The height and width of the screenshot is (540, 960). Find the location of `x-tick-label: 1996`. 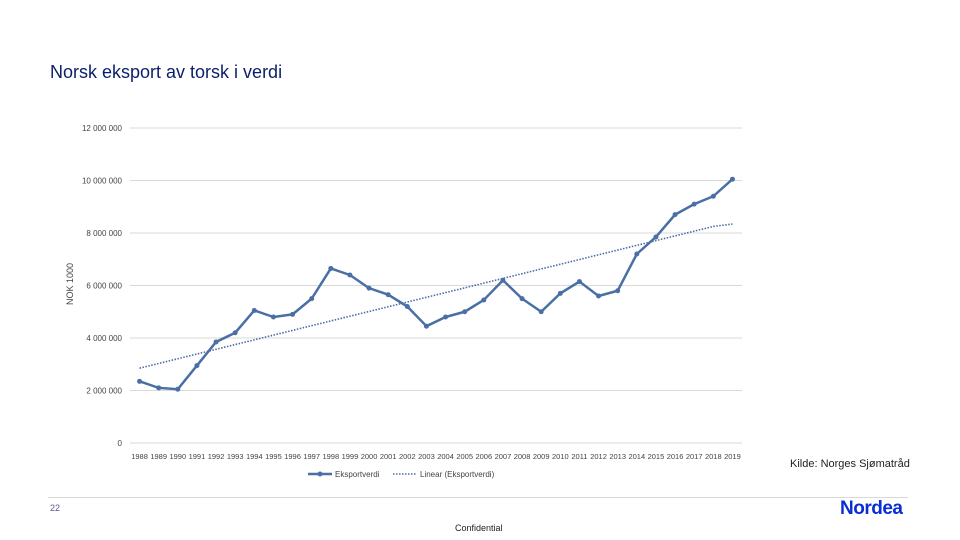

x-tick-label: 1996 is located at coordinates (292, 456).